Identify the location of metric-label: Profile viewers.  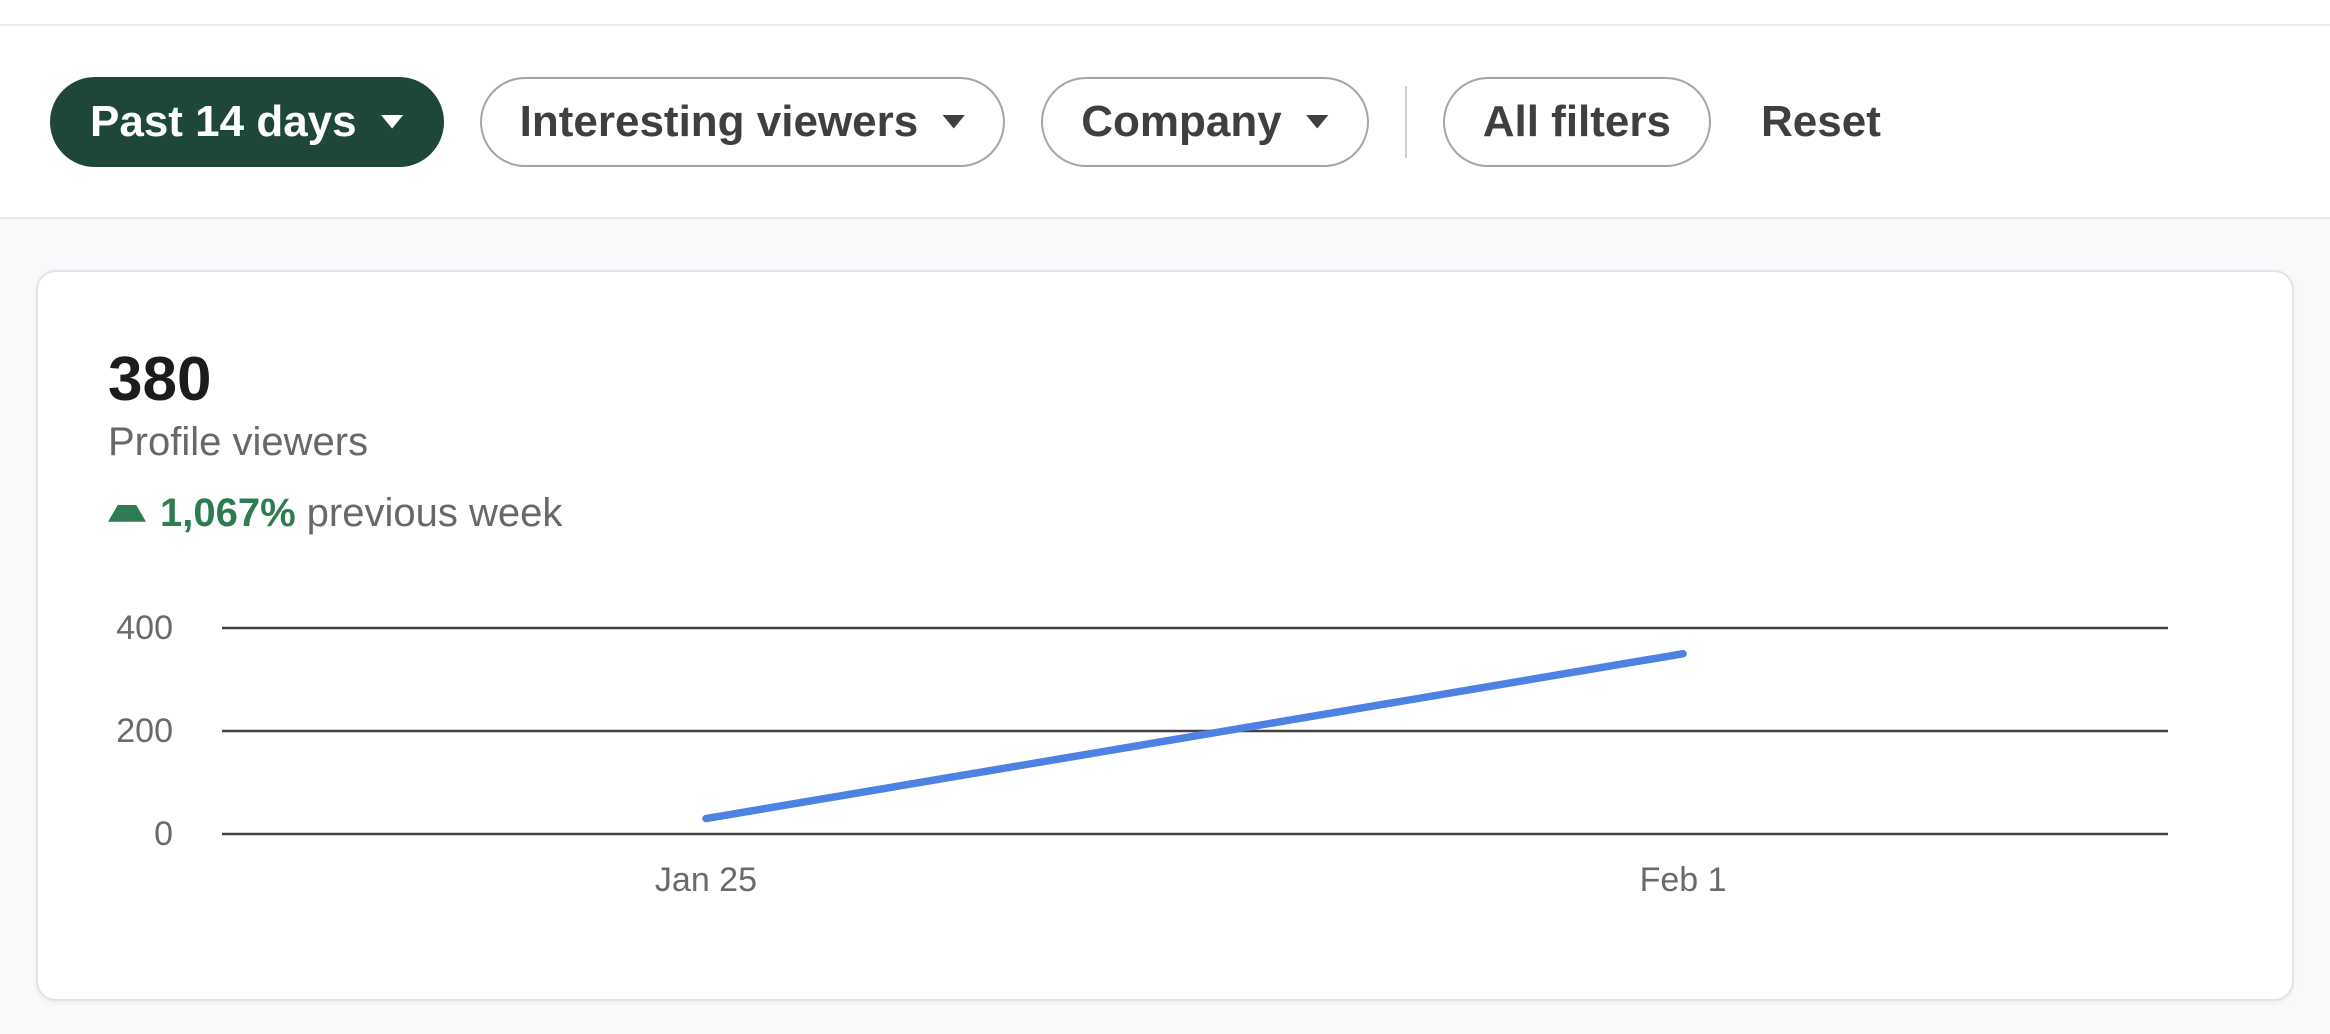
(238, 442).